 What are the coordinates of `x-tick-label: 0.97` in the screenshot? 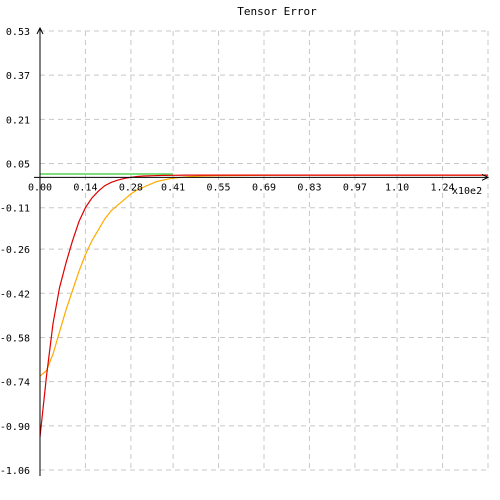 It's located at (355, 187).